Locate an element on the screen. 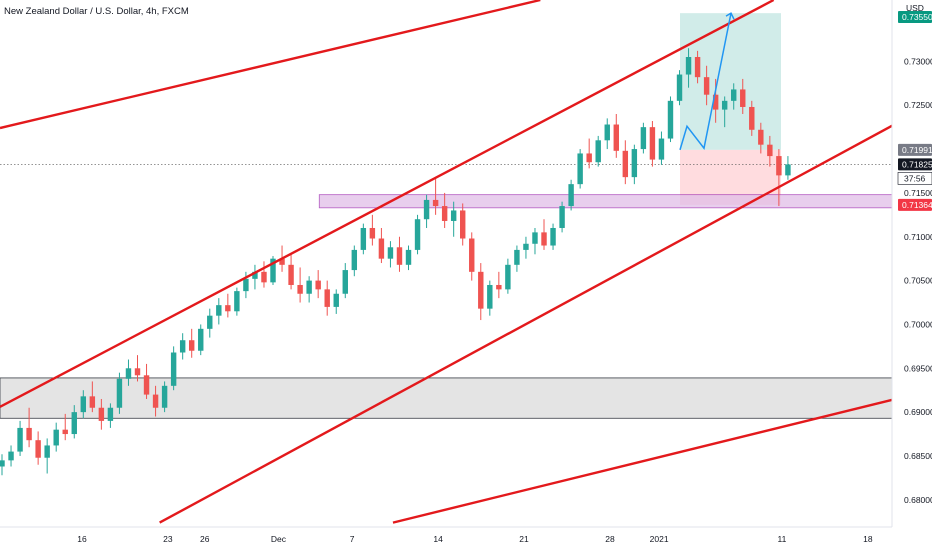 This screenshot has height=550, width=932. time-tick-label: 21 is located at coordinates (524, 539).